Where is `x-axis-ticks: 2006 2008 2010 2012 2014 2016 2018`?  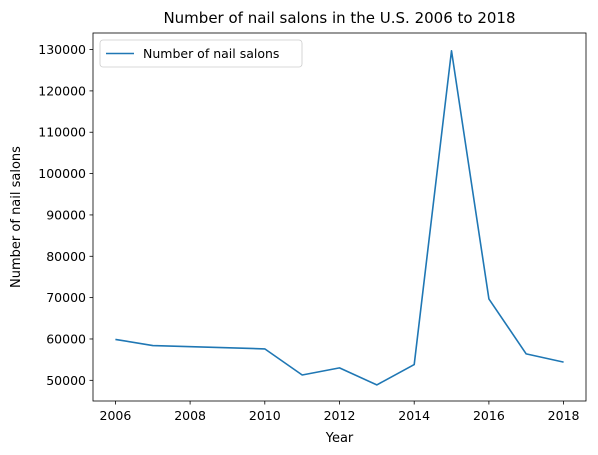 x-axis-ticks: 2006 2008 2010 2012 2014 2016 2018 is located at coordinates (340, 412).